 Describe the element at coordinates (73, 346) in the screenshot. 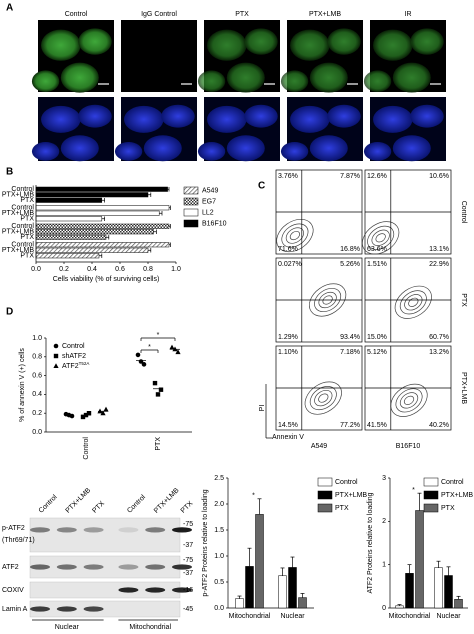

I see `legend-label: Control` at that location.